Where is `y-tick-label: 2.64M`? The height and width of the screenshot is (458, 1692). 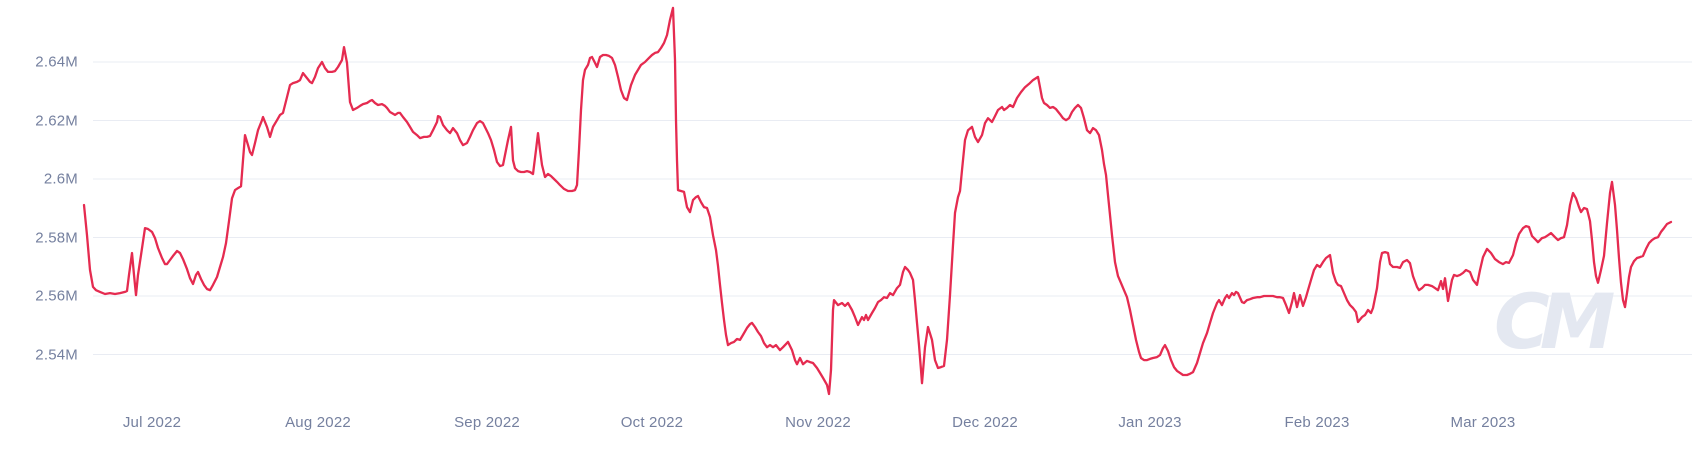
y-tick-label: 2.64M is located at coordinates (56, 62).